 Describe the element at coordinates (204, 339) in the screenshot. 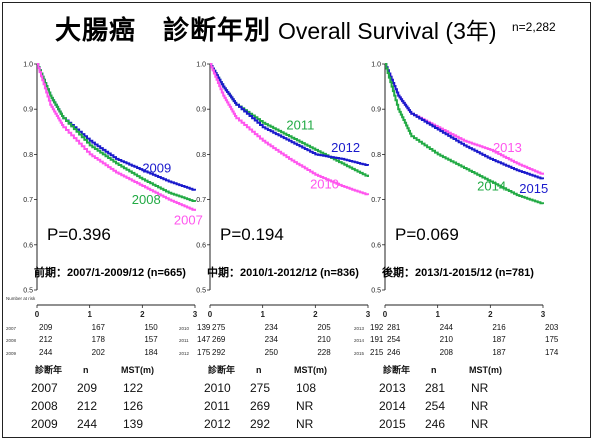

I see `at-risk-value: 147` at that location.